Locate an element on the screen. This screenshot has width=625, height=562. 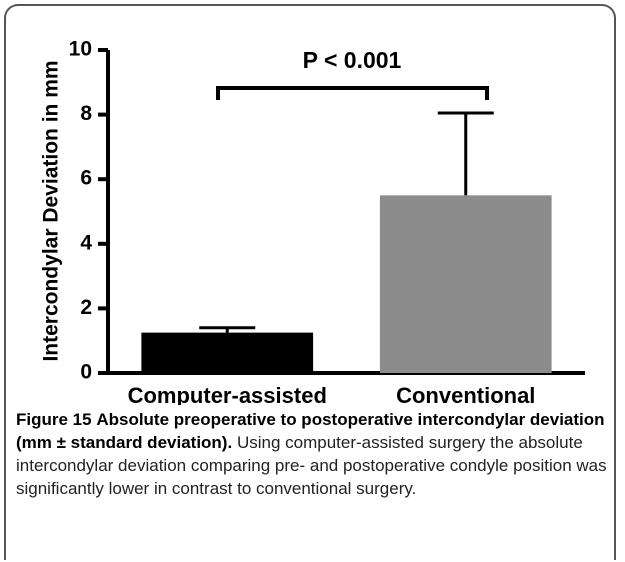
y-tick-label: 10 is located at coordinates (80, 49).